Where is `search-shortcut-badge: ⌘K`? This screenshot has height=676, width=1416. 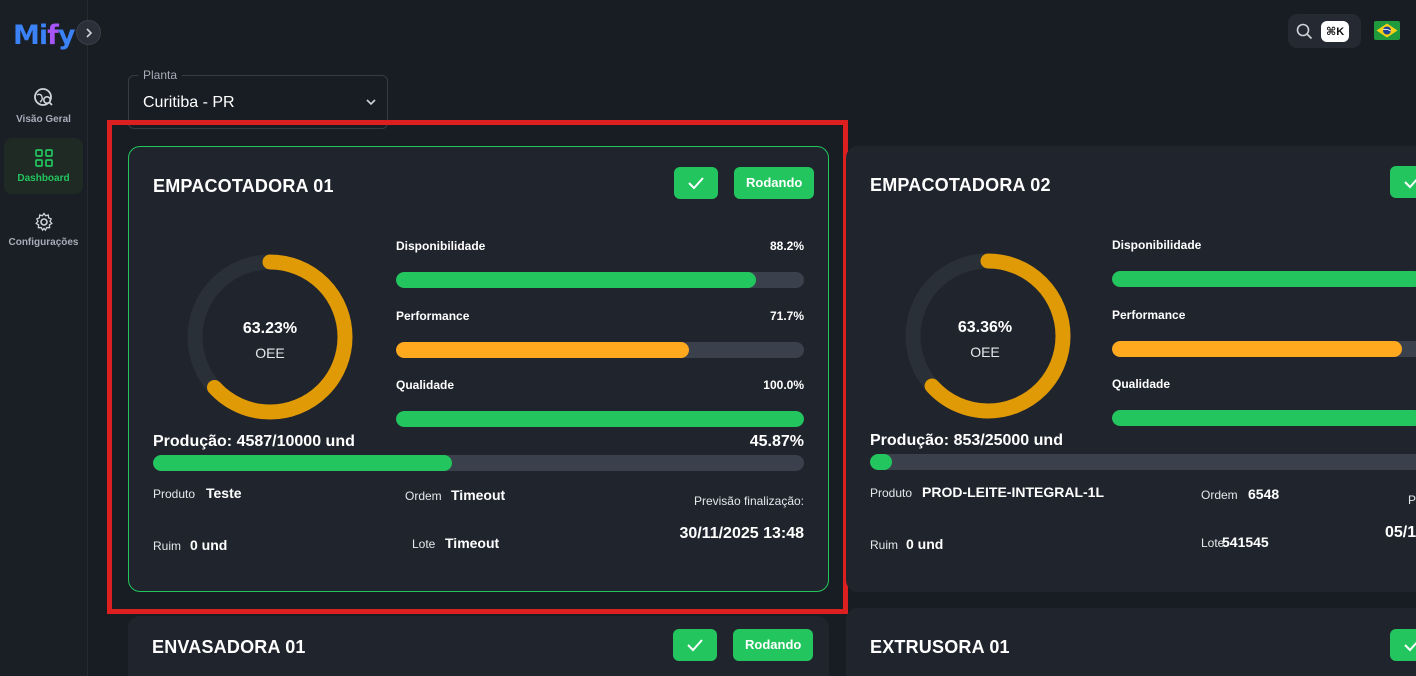
search-shortcut-badge: ⌘K is located at coordinates (1335, 31).